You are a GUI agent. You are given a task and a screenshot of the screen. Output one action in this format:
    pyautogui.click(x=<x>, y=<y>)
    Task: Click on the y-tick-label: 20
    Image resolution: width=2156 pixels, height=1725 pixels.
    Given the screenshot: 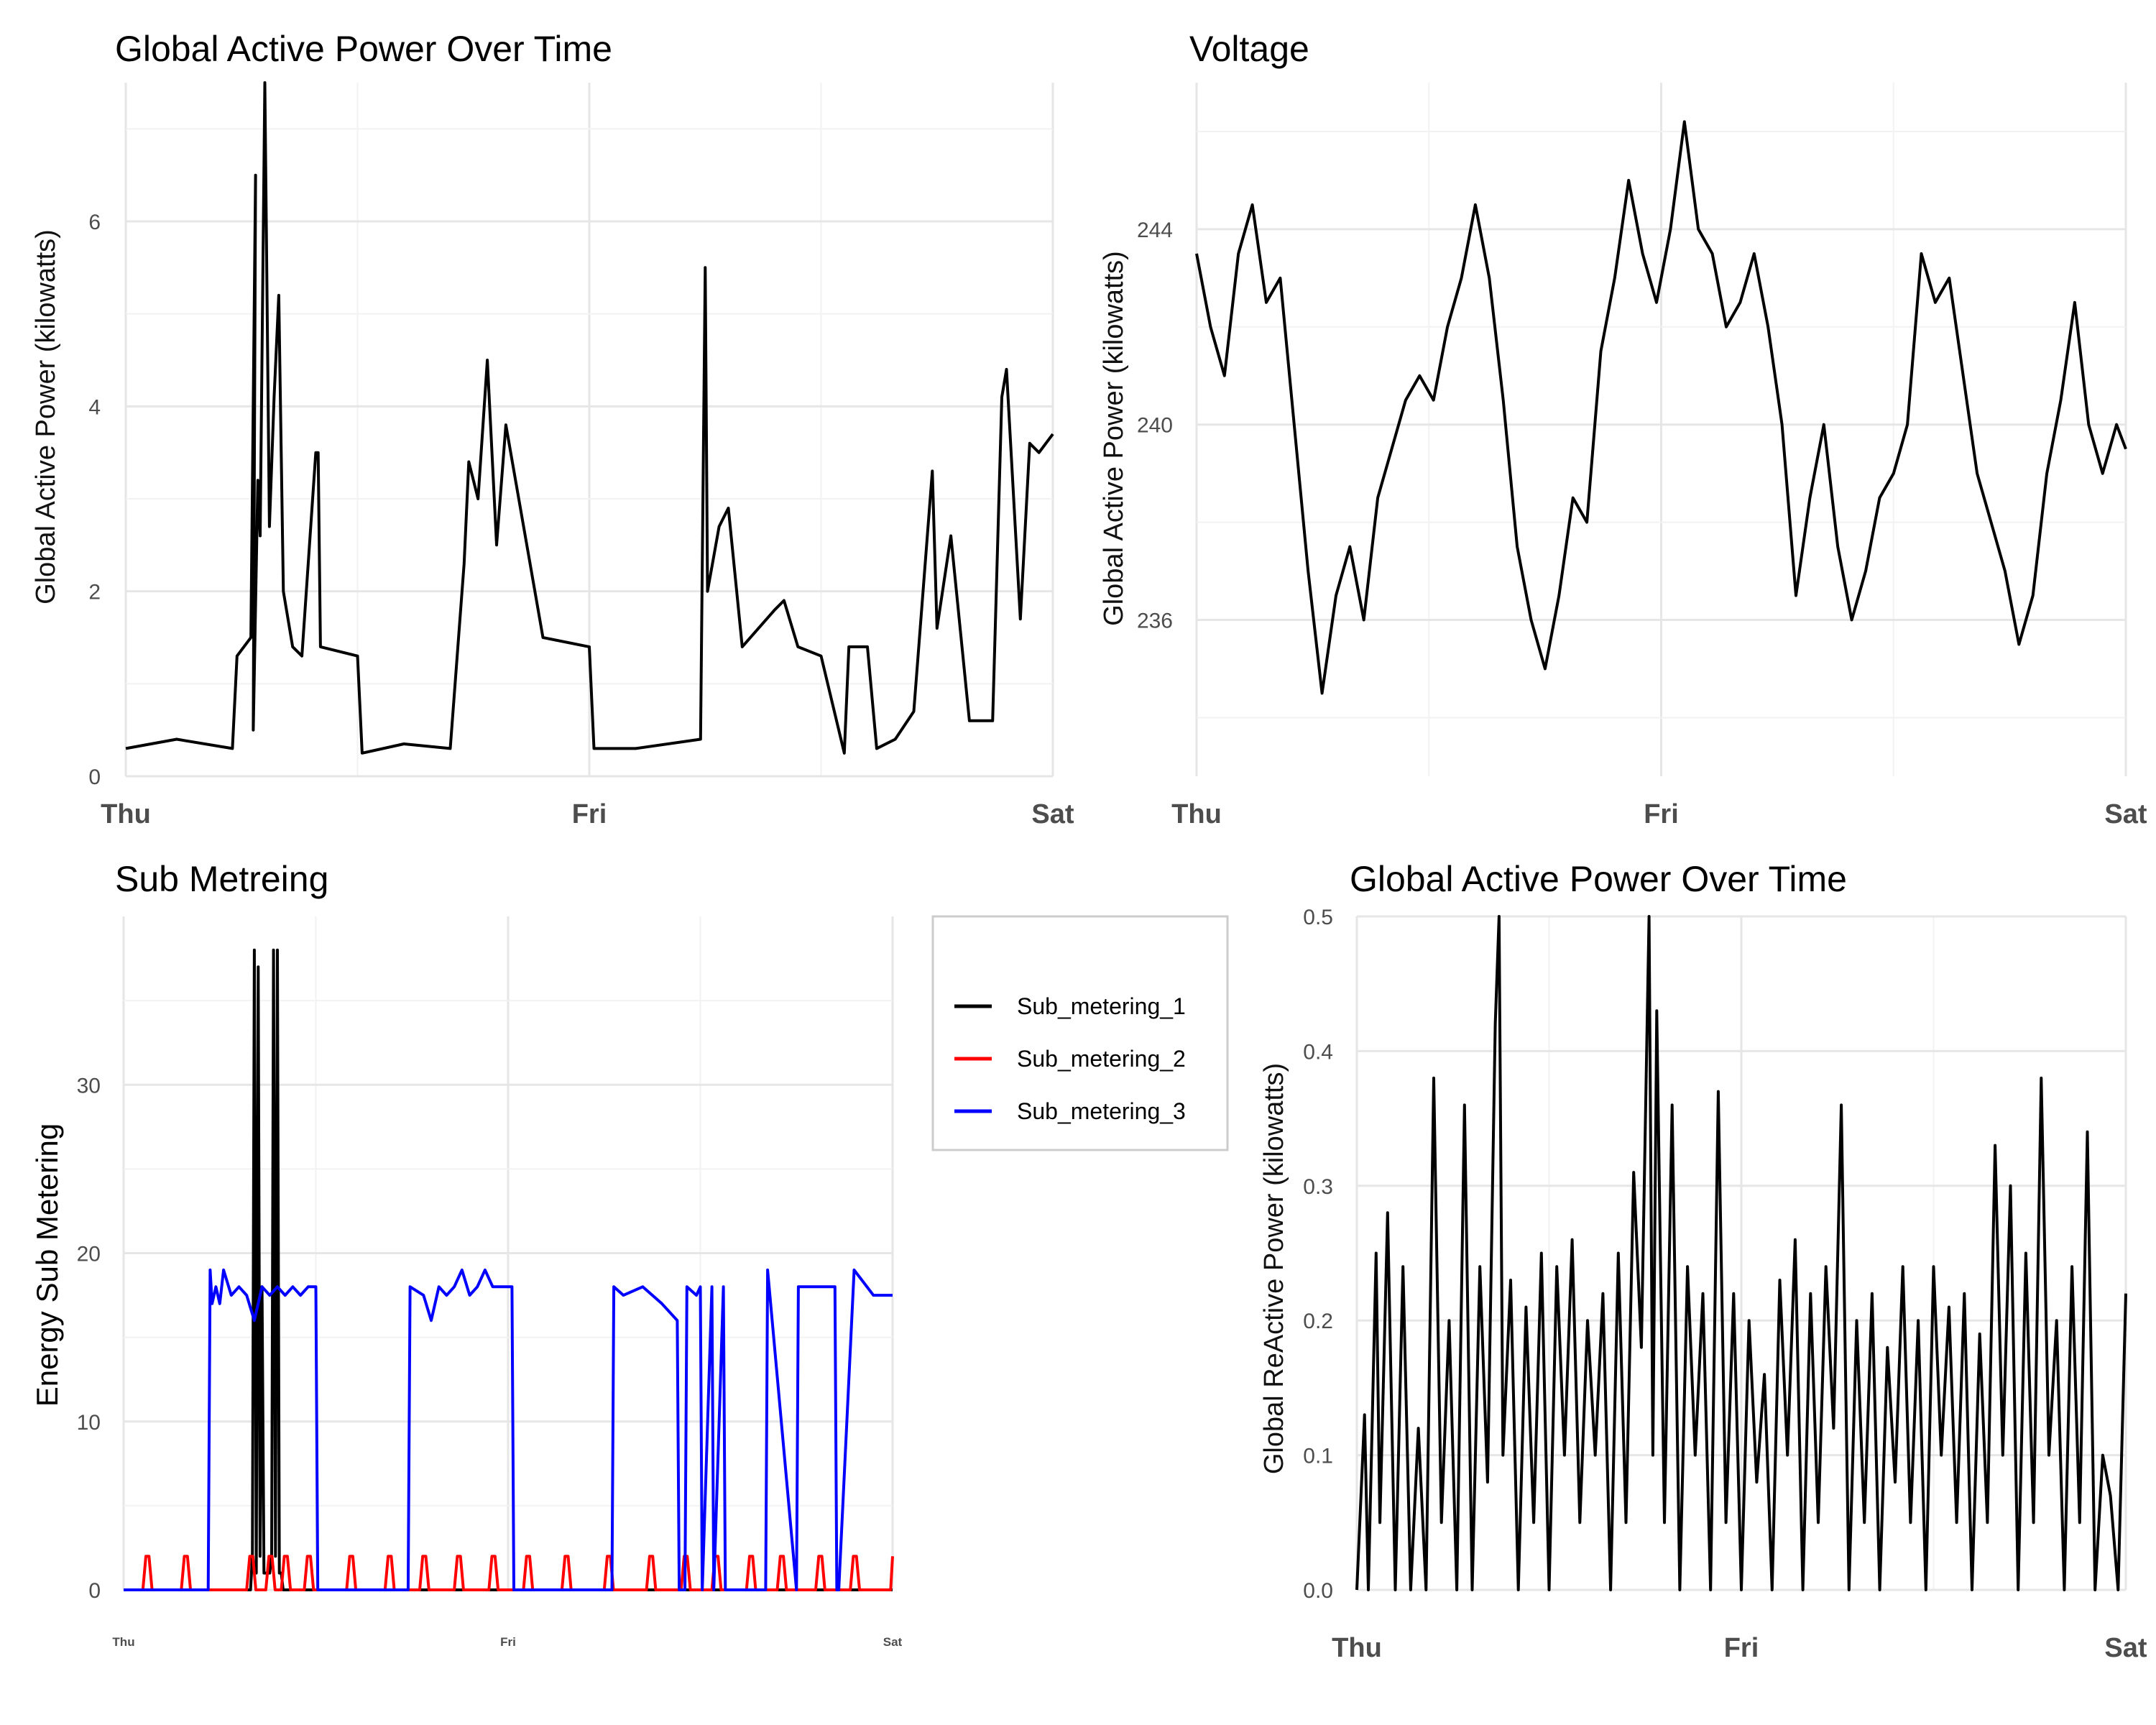 What is the action you would take?
    pyautogui.click(x=89, y=1254)
    